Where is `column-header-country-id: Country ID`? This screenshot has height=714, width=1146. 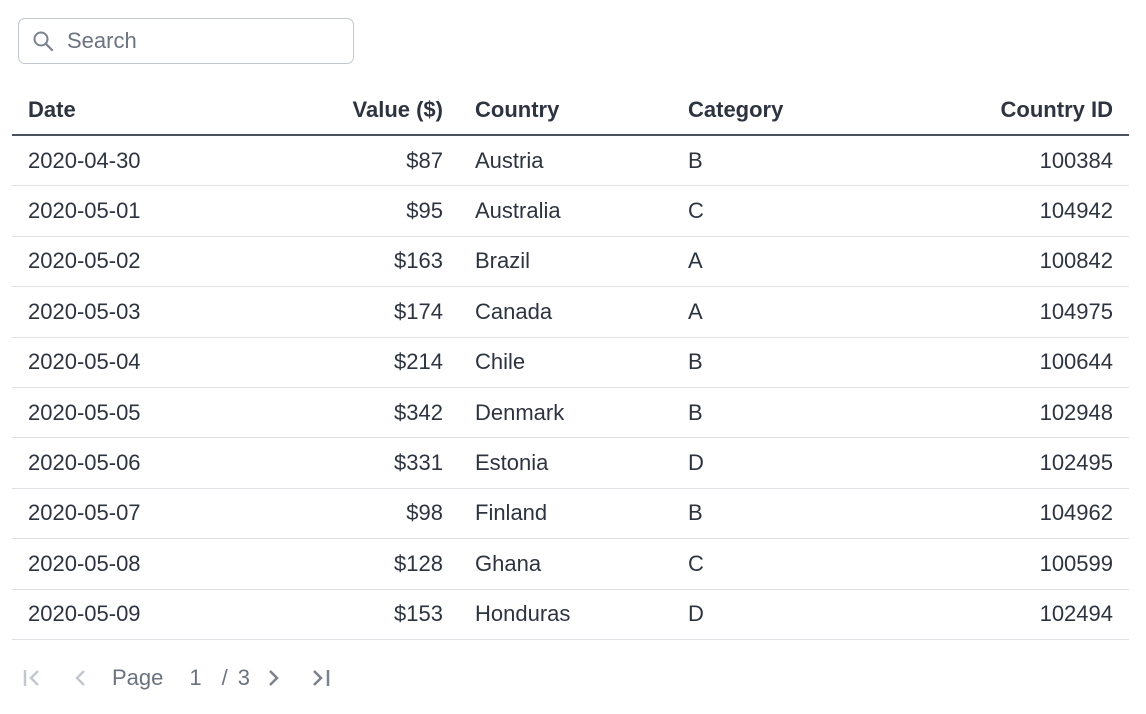
column-header-country-id: Country ID is located at coordinates (1013, 111).